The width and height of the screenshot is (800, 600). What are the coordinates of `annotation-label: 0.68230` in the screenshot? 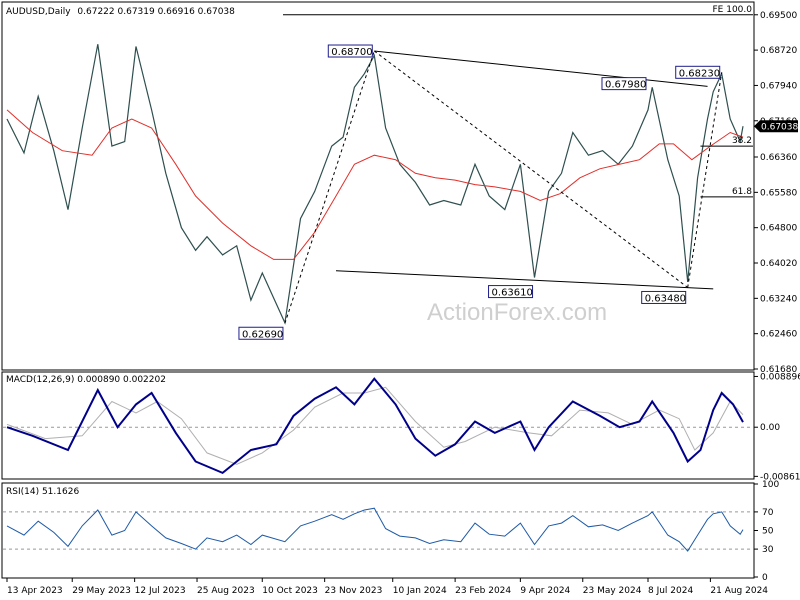 It's located at (699, 73).